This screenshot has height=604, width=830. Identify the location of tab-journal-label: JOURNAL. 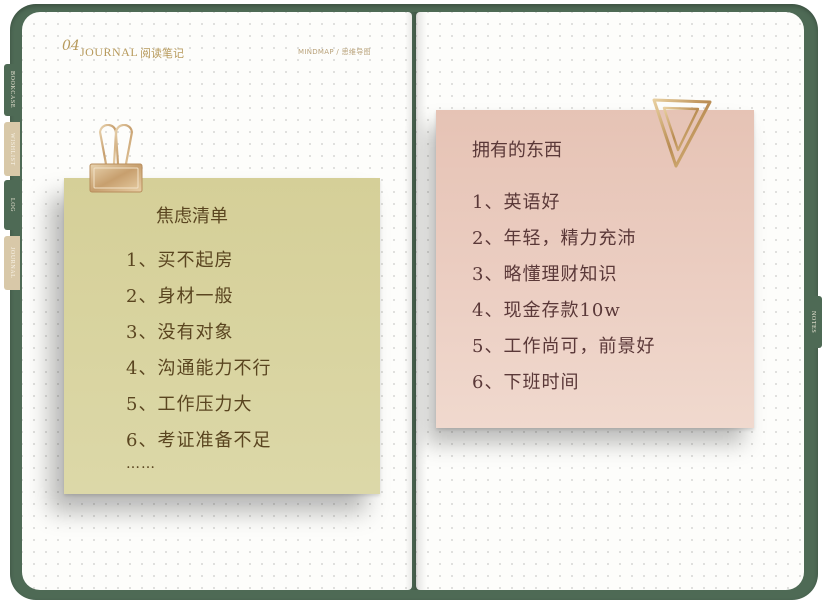
(12, 263).